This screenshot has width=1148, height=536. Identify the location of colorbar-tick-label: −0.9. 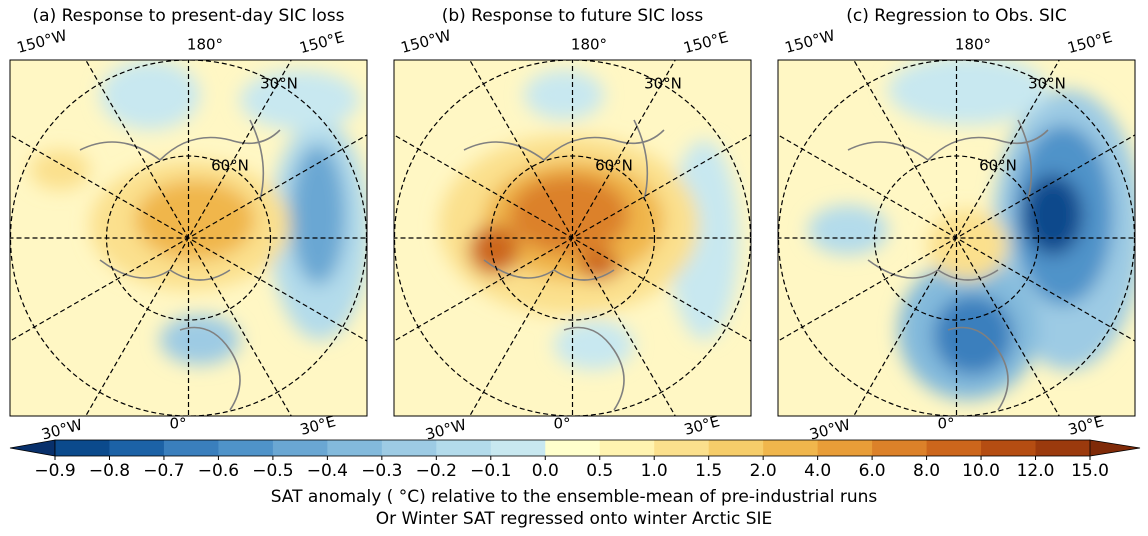
(54, 471).